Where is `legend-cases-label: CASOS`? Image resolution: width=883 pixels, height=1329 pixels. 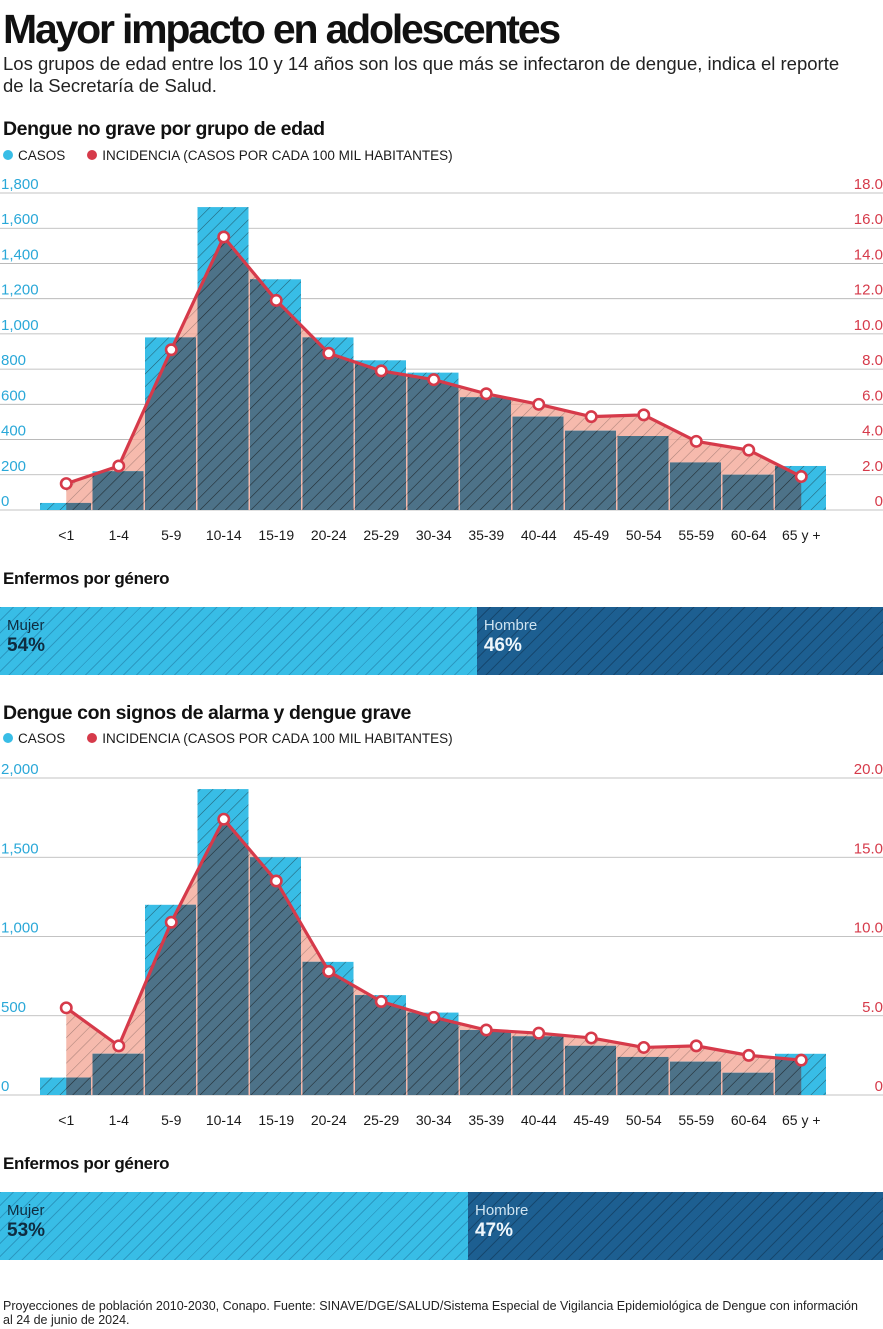
legend-cases-label: CASOS is located at coordinates (42, 155).